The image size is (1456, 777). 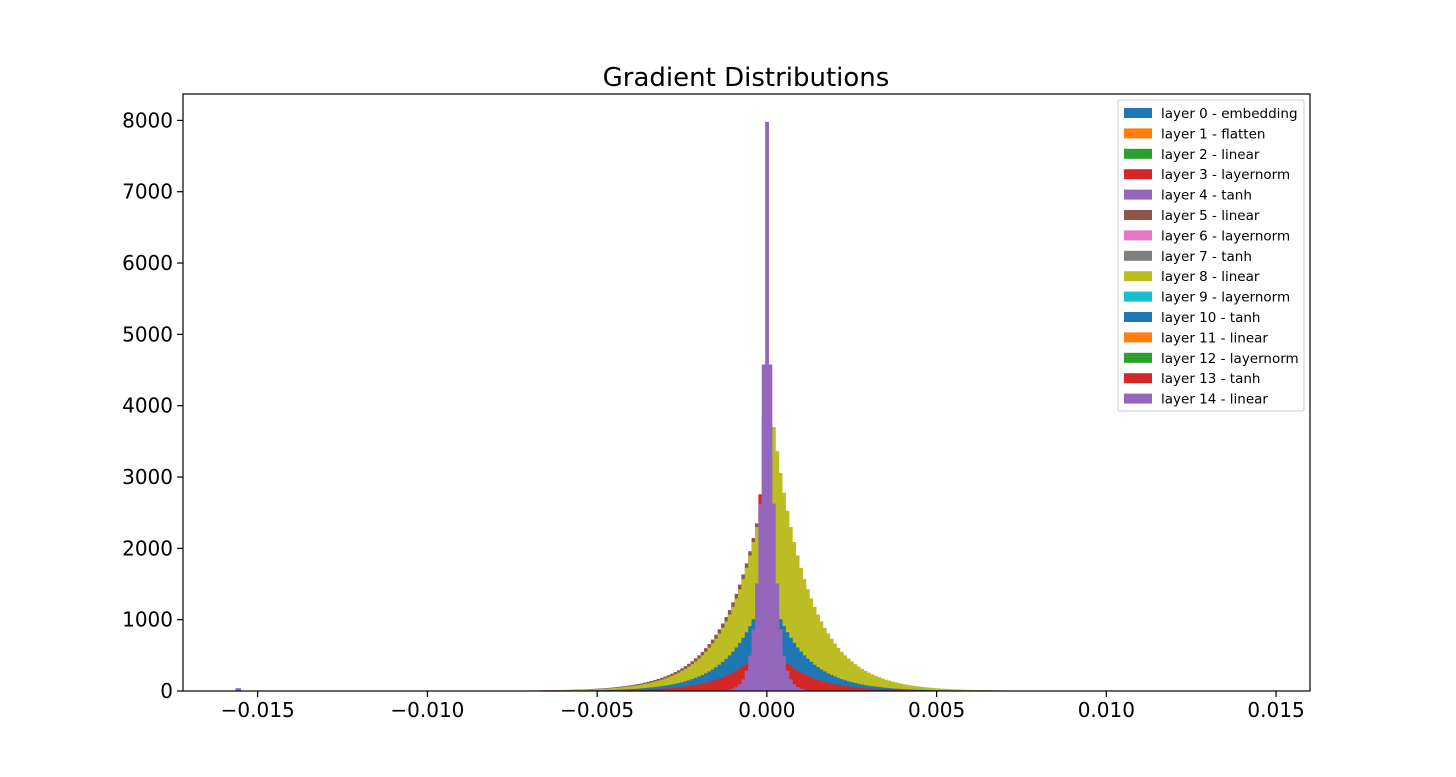 What do you see at coordinates (1211, 255) in the screenshot?
I see `legend-box` at bounding box center [1211, 255].